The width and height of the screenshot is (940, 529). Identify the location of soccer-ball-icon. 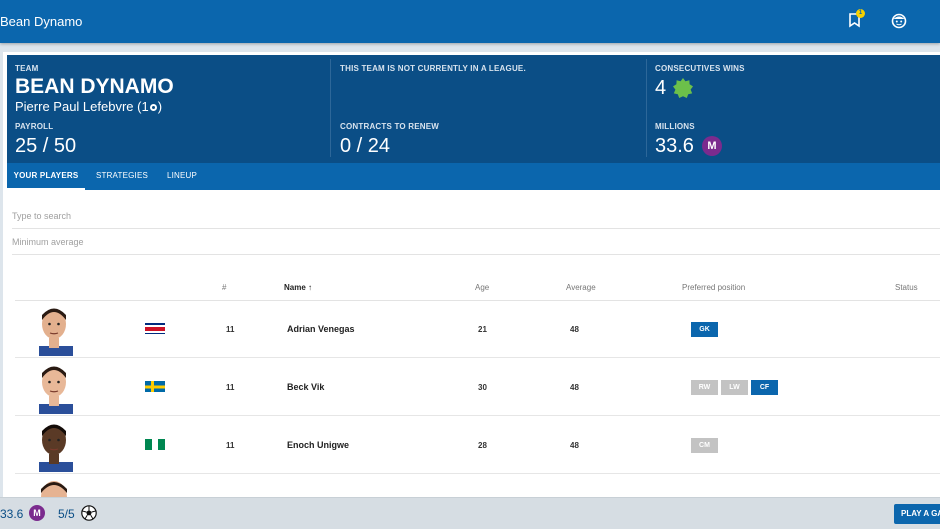
(89, 513).